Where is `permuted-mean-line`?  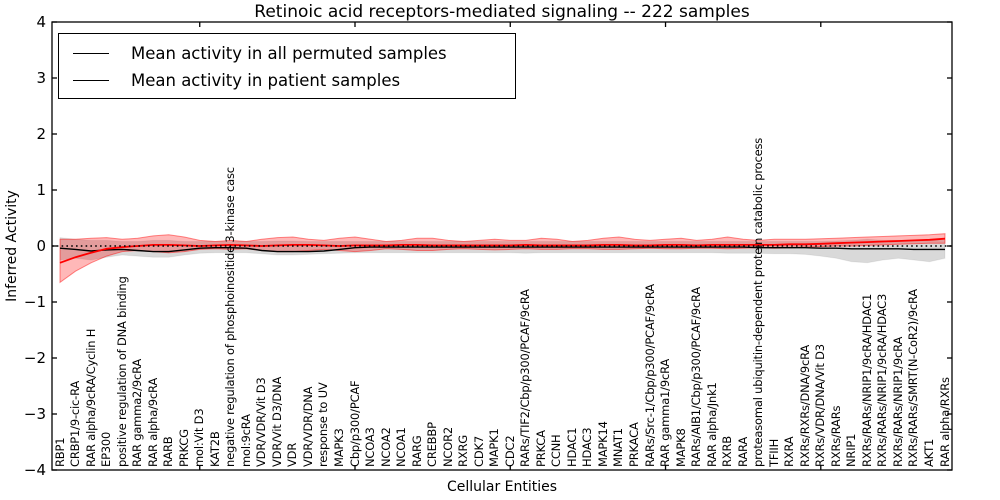 permuted-mean-line is located at coordinates (502, 249).